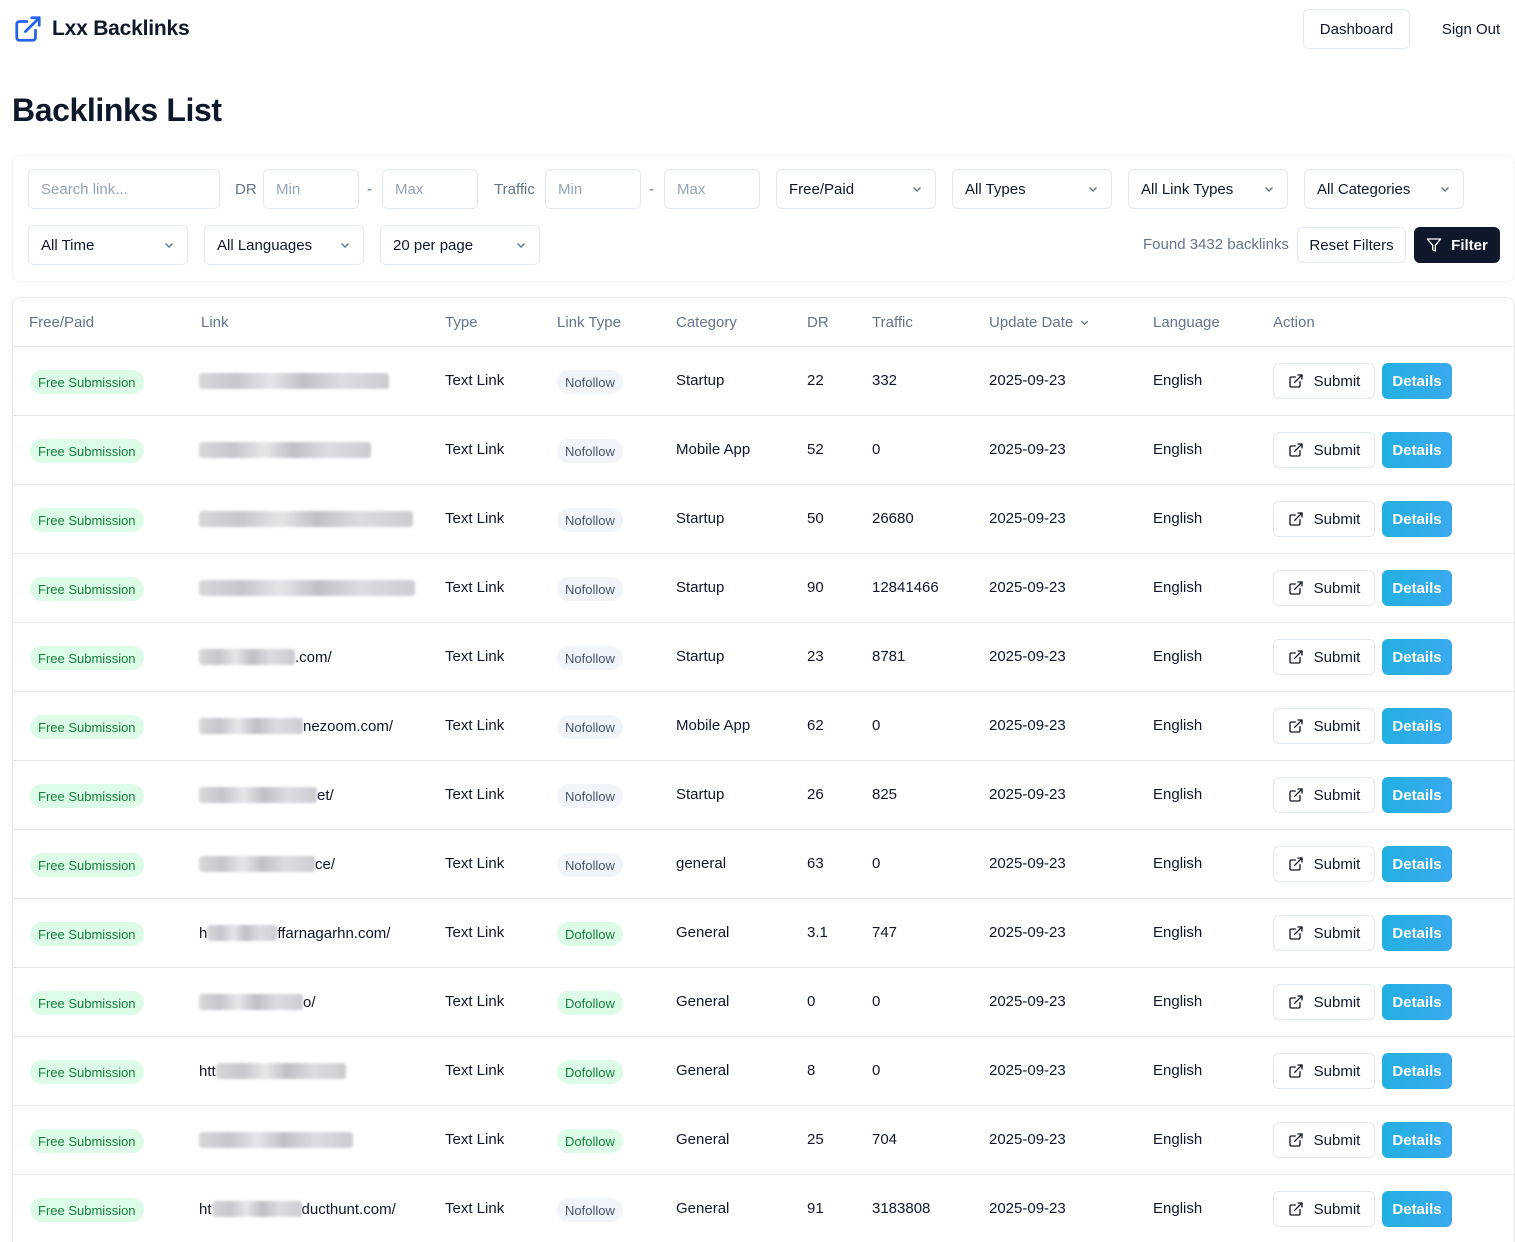 The height and width of the screenshot is (1242, 1515). I want to click on funnel-icon, so click(1434, 245).